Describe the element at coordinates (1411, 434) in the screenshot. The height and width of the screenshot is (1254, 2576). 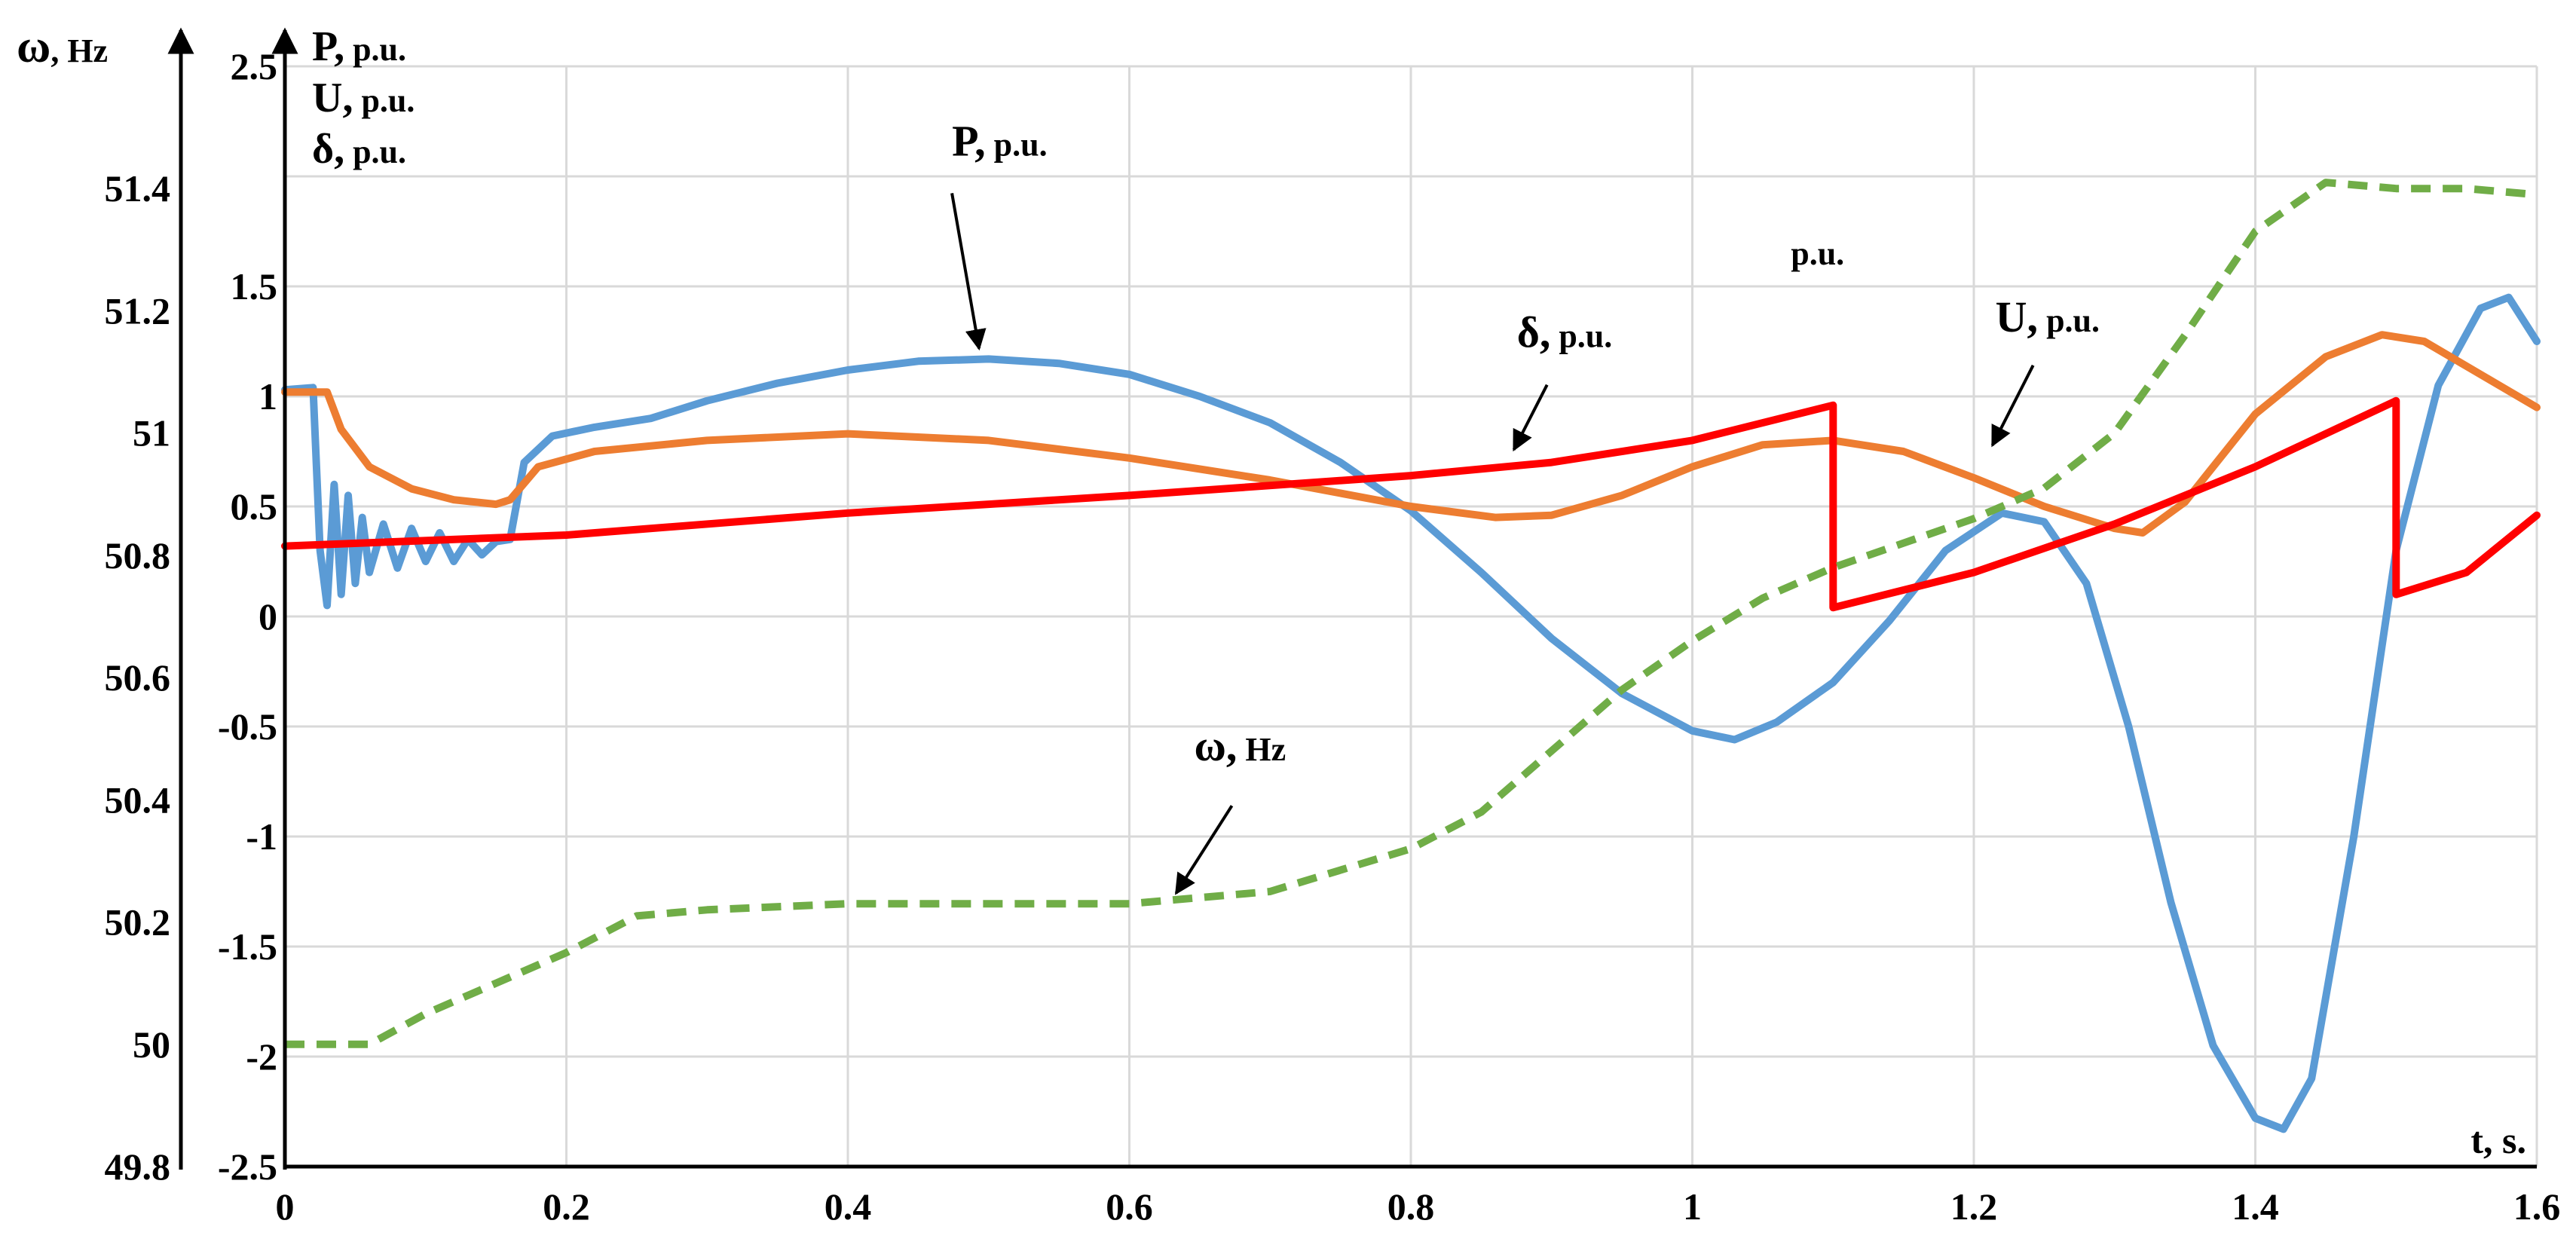
I see `series-line` at that location.